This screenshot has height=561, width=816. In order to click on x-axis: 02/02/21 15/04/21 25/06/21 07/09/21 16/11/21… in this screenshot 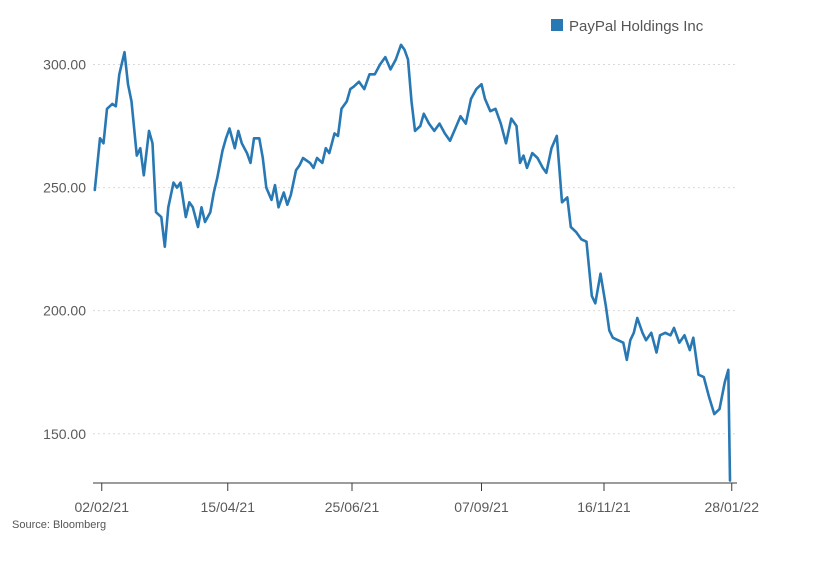, I will do `click(417, 498)`.